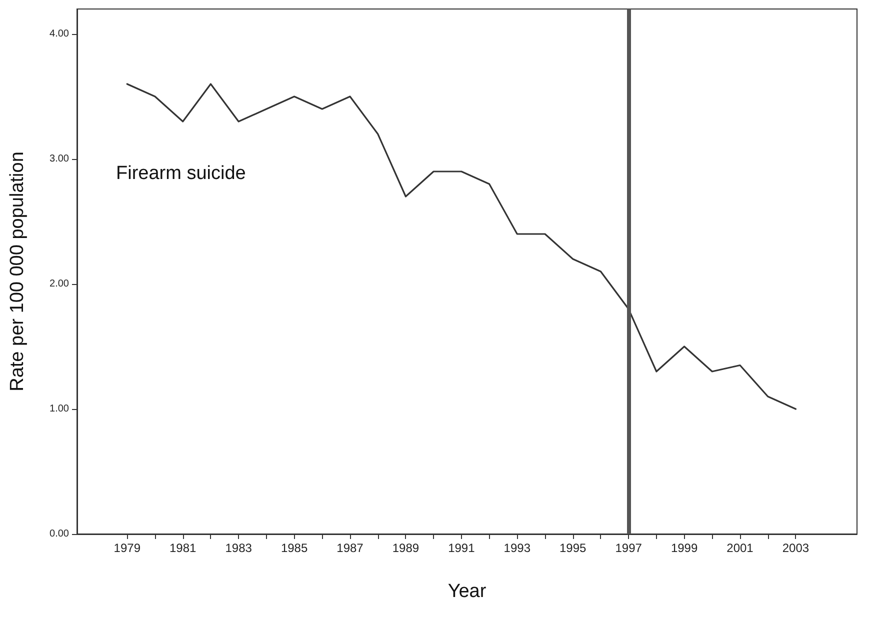  What do you see at coordinates (467, 591) in the screenshot?
I see `x-axis-title: Year` at bounding box center [467, 591].